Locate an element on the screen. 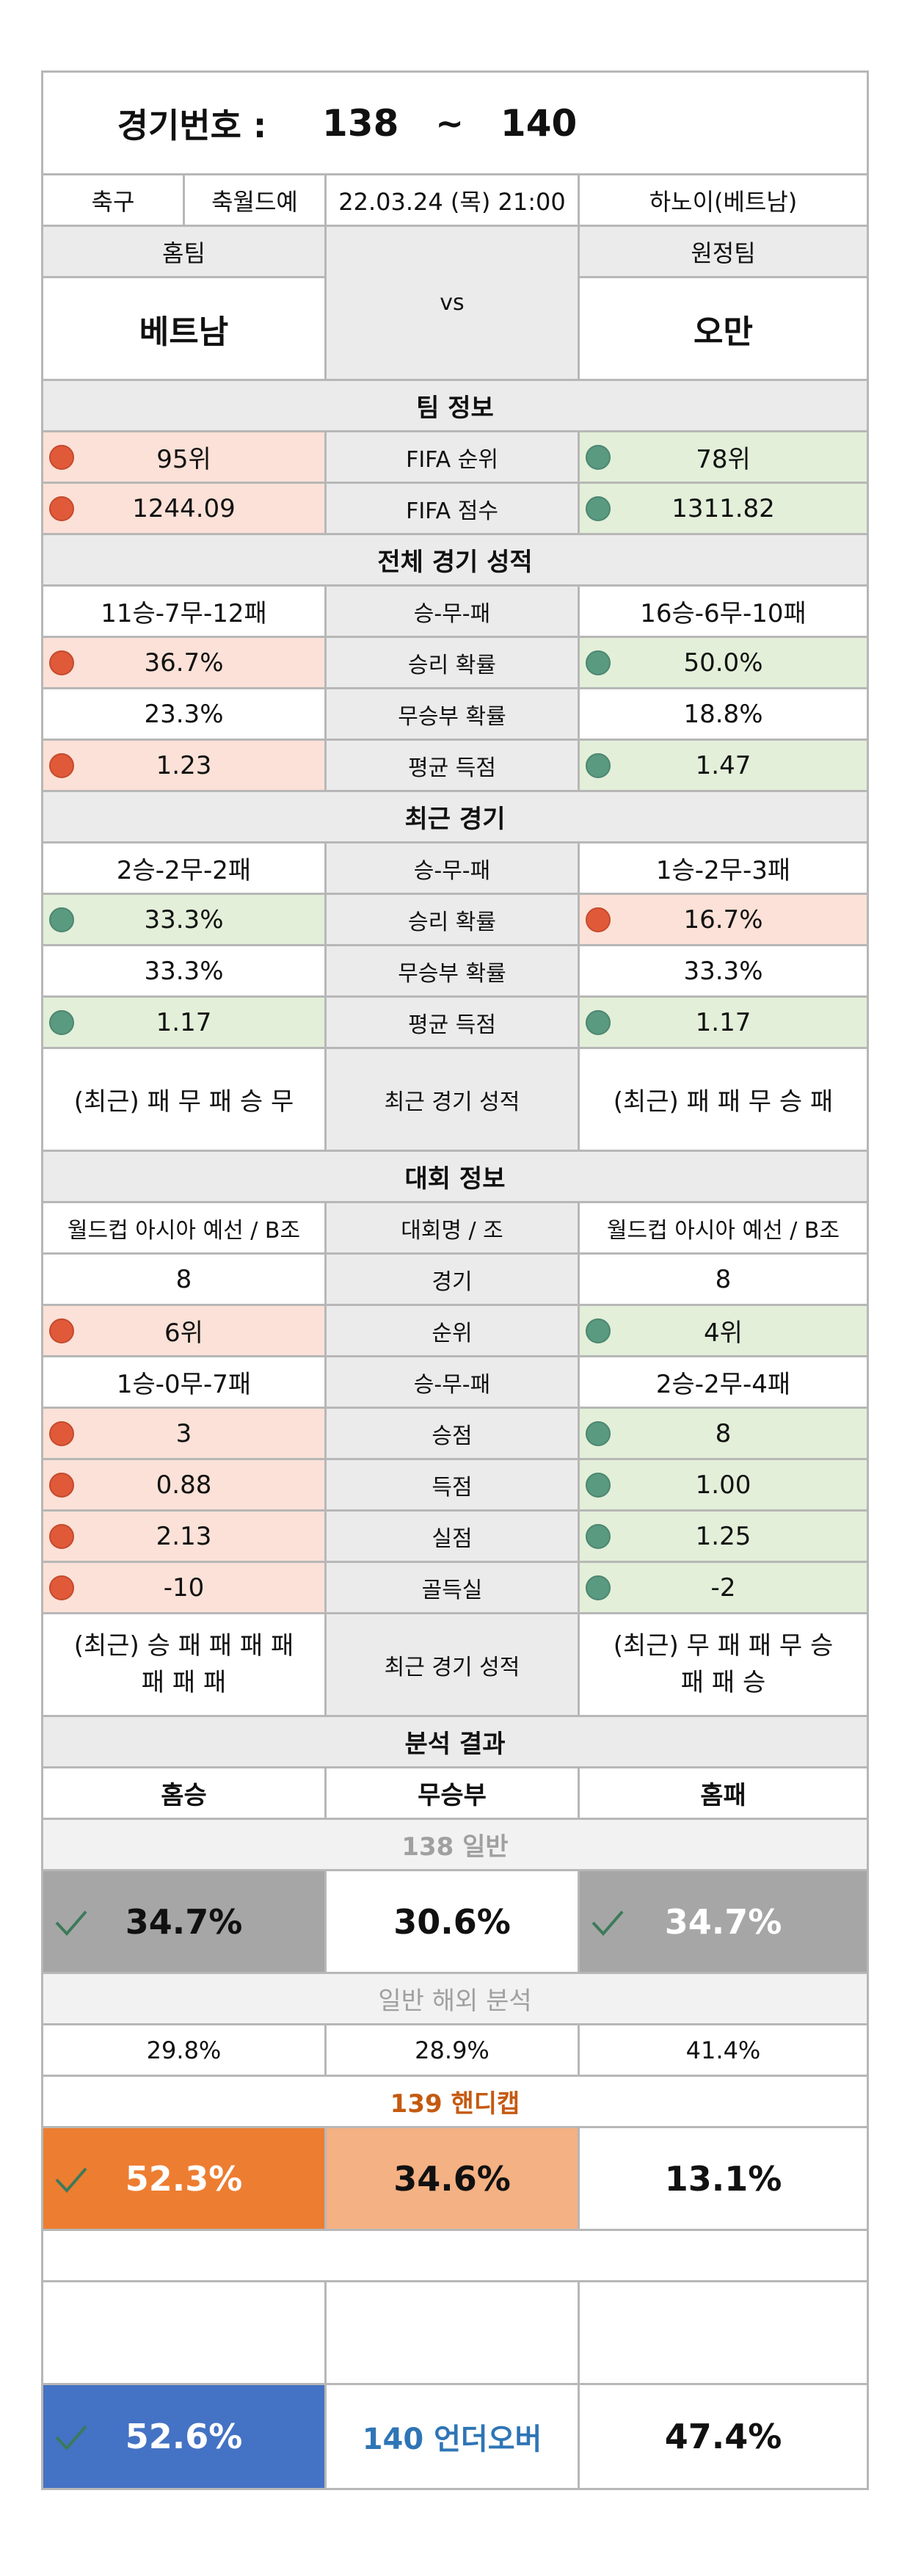 Image resolution: width=910 pixels, height=2576 pixels. section-title: 최근 경기 is located at coordinates (455, 820).